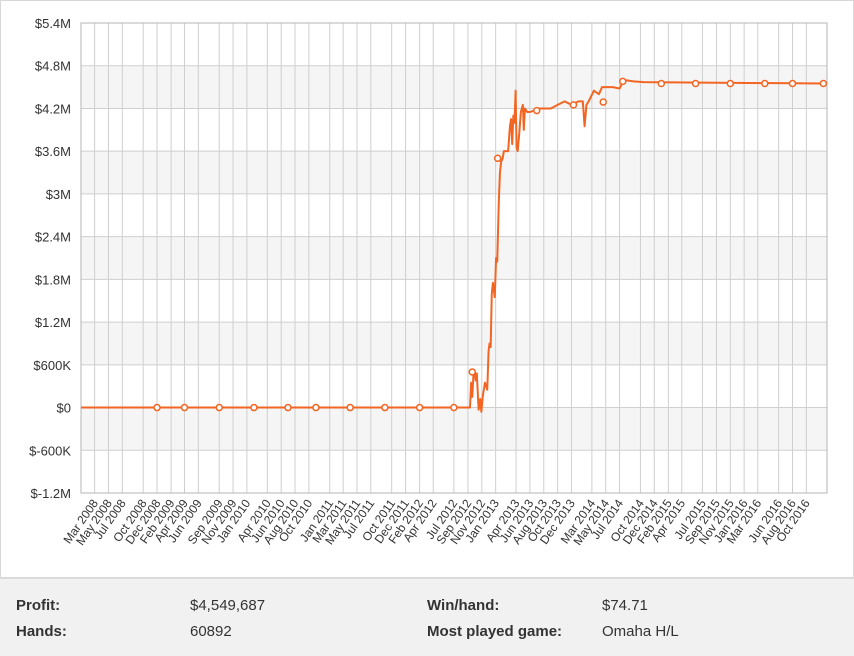 The height and width of the screenshot is (656, 854). Describe the element at coordinates (51, 493) in the screenshot. I see `y-tick-label: $-1.2M` at that location.